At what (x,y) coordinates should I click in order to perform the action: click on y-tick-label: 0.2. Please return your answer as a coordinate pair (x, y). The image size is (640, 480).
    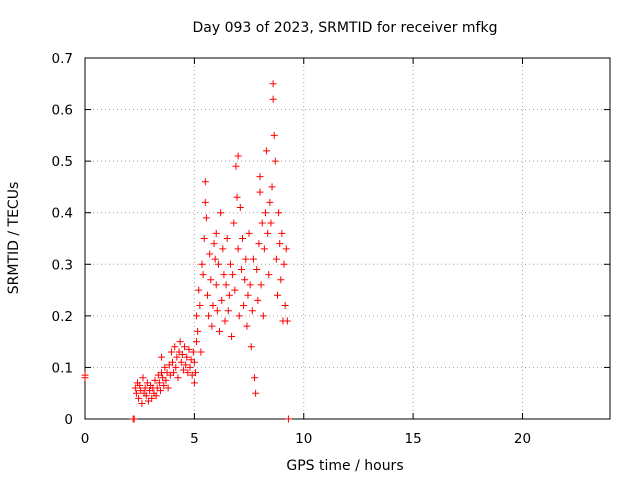
    Looking at the image, I should click on (62, 317).